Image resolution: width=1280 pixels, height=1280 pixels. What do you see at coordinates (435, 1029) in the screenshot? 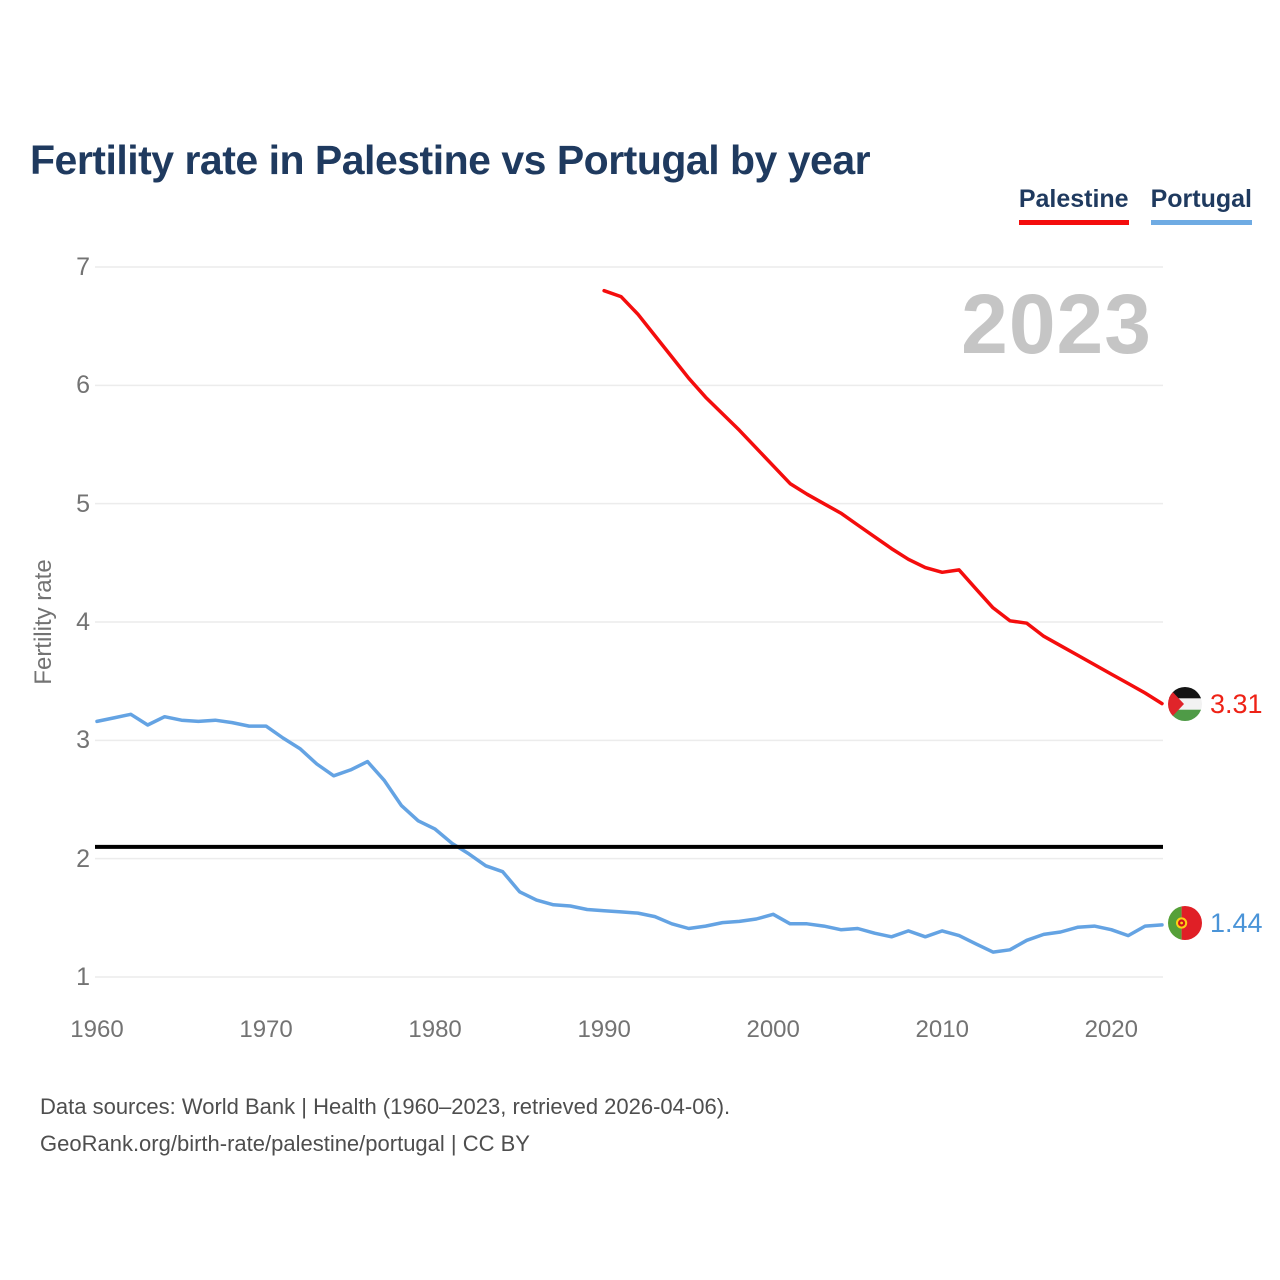
I see `x-tick-1980: 1980` at bounding box center [435, 1029].